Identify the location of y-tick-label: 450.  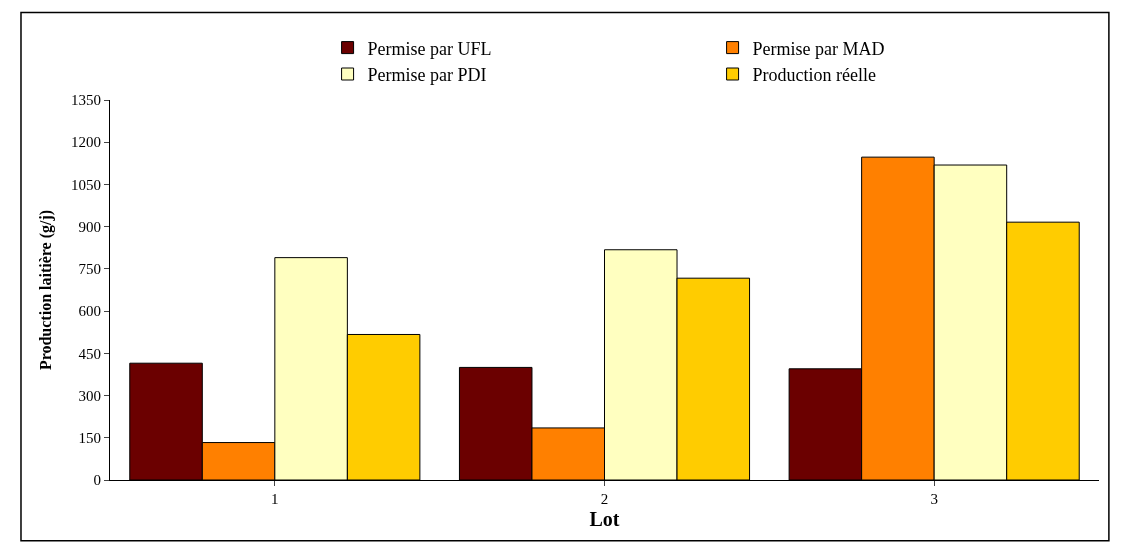
(89, 353).